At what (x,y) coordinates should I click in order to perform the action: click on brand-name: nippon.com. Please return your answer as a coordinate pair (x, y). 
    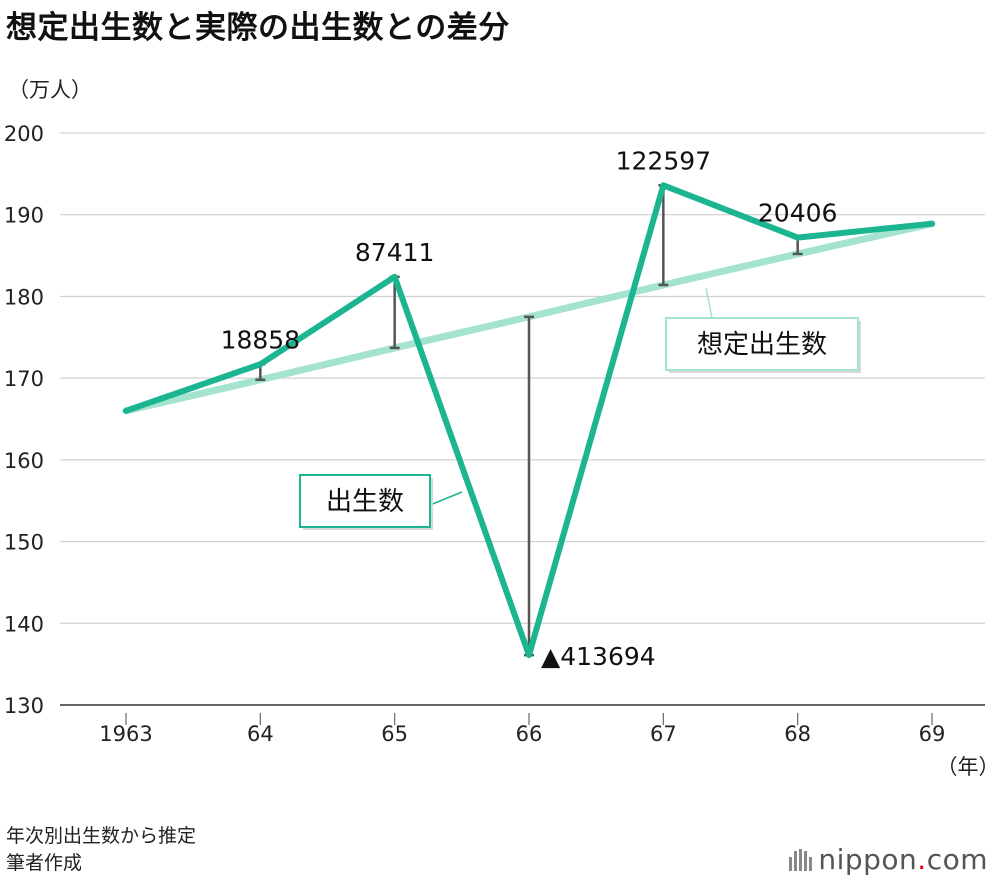
    Looking at the image, I should click on (903, 859).